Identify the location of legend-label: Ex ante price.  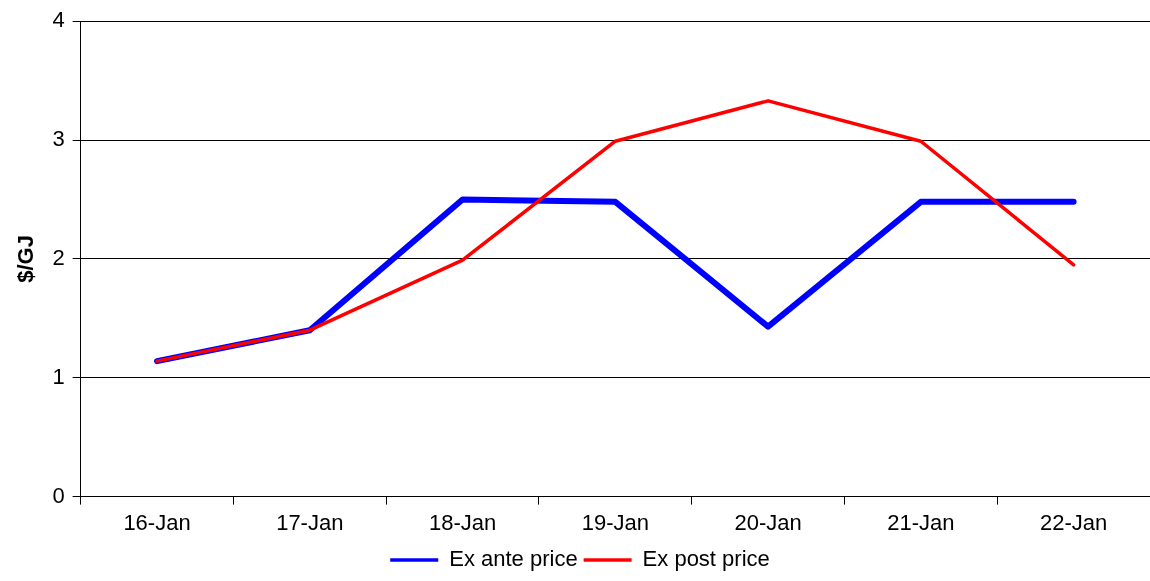
(513, 559).